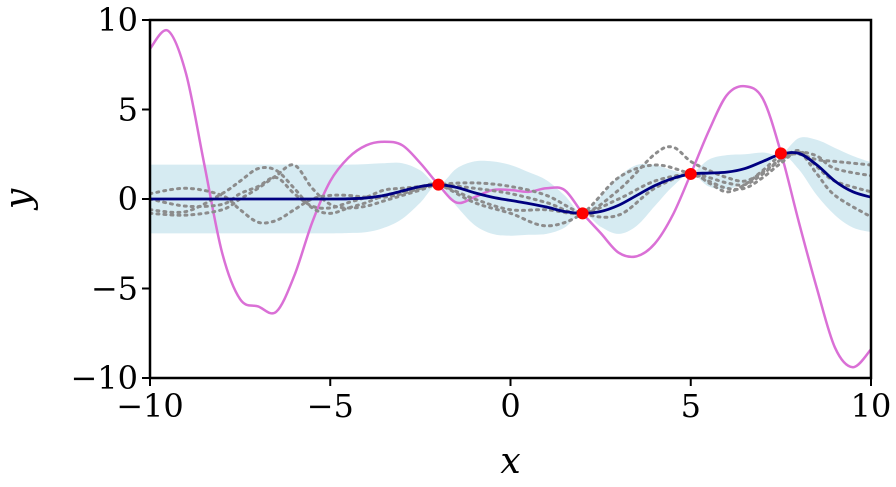  I want to click on posterior-mean-line, so click(510, 183).